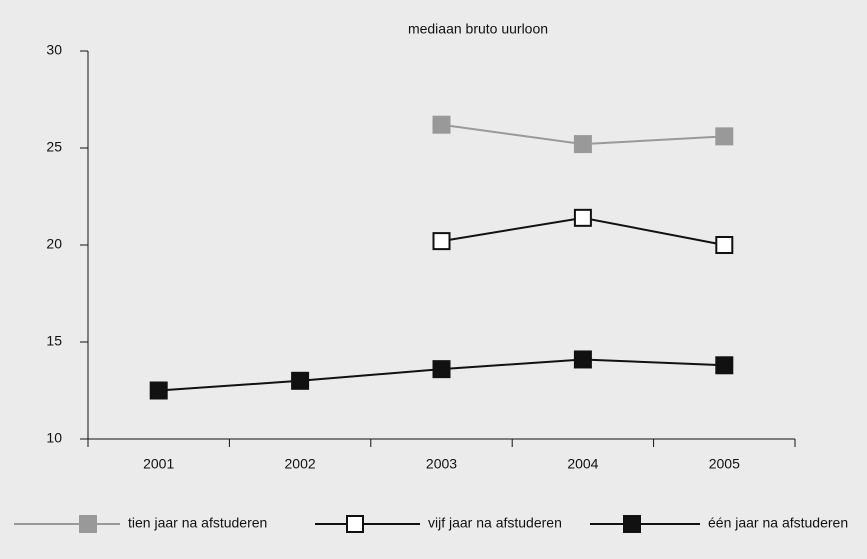 Image resolution: width=867 pixels, height=559 pixels. I want to click on chart-title: mediaan bruto uurloon, so click(478, 29).